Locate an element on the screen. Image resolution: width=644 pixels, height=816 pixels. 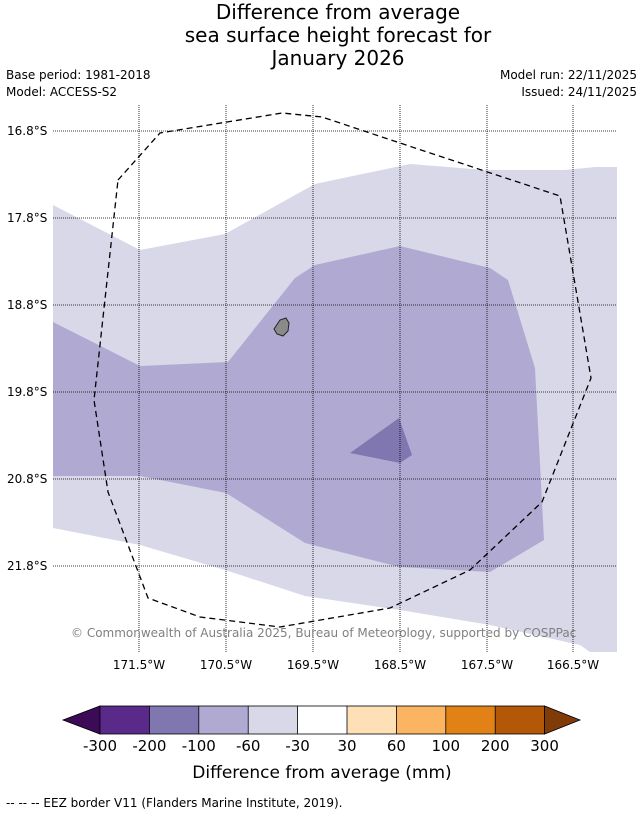
lat-label: 17.8°S is located at coordinates (27, 218).